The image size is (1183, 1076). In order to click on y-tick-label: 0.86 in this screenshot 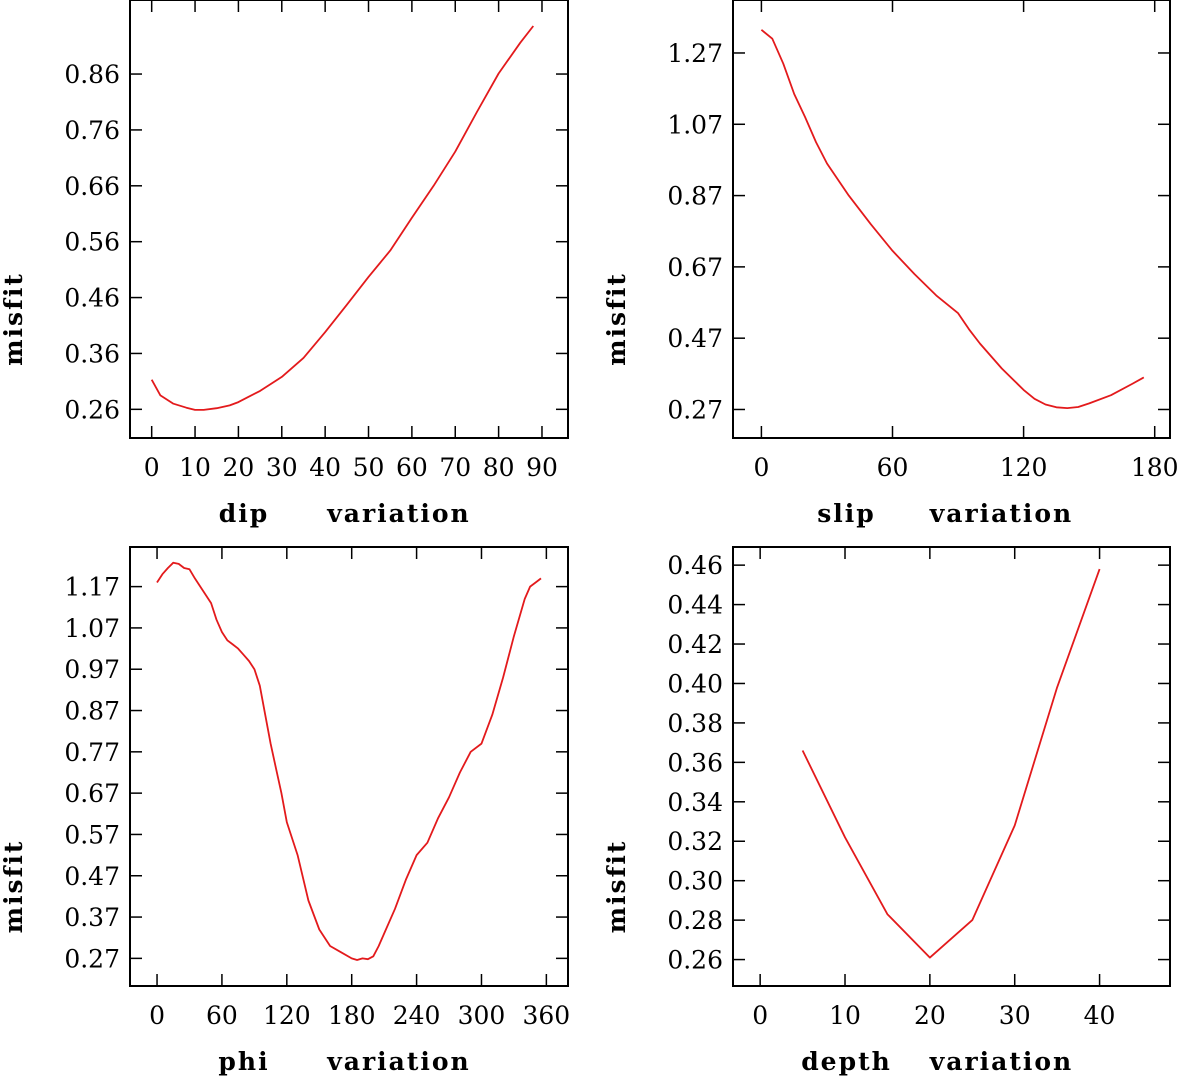, I will do `click(92, 74)`.